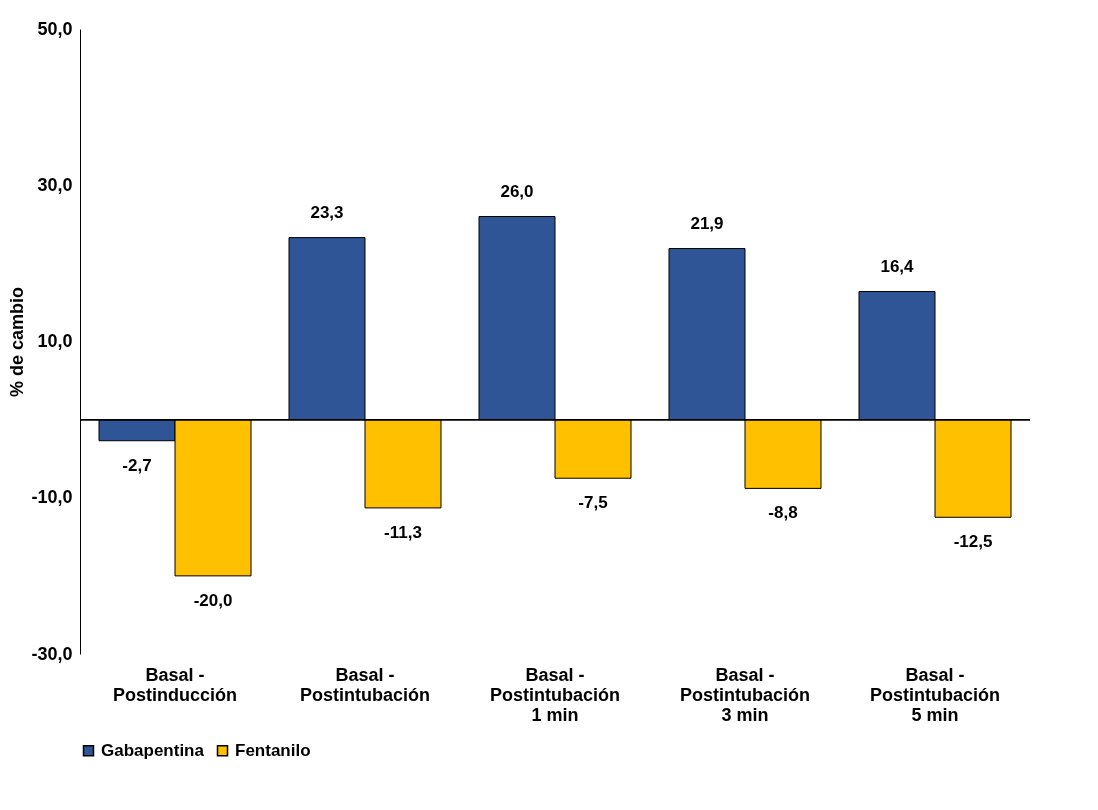 This screenshot has width=1098, height=810. What do you see at coordinates (55, 28) in the screenshot?
I see `y-tick-label: 50,0` at bounding box center [55, 28].